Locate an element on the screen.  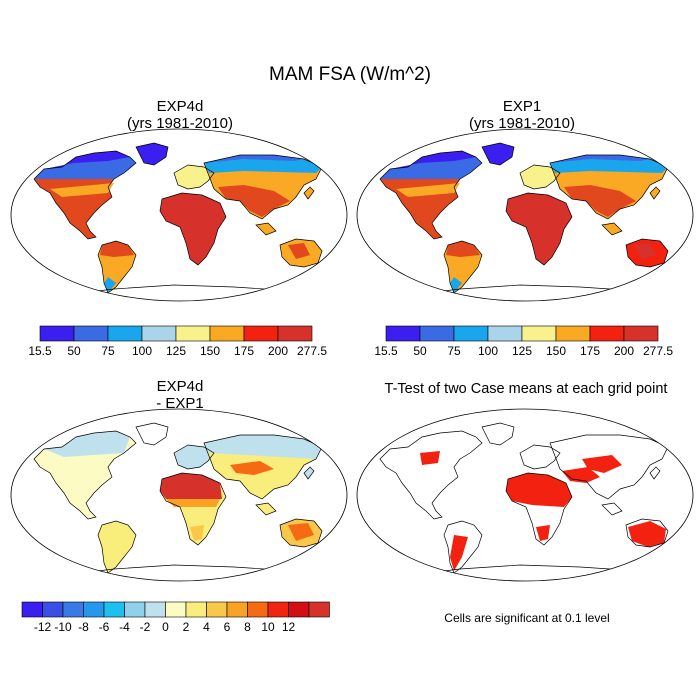
colorbar-exp1: 15.5 50 75 100 125 150 175 200 277.5 is located at coordinates (523, 341).